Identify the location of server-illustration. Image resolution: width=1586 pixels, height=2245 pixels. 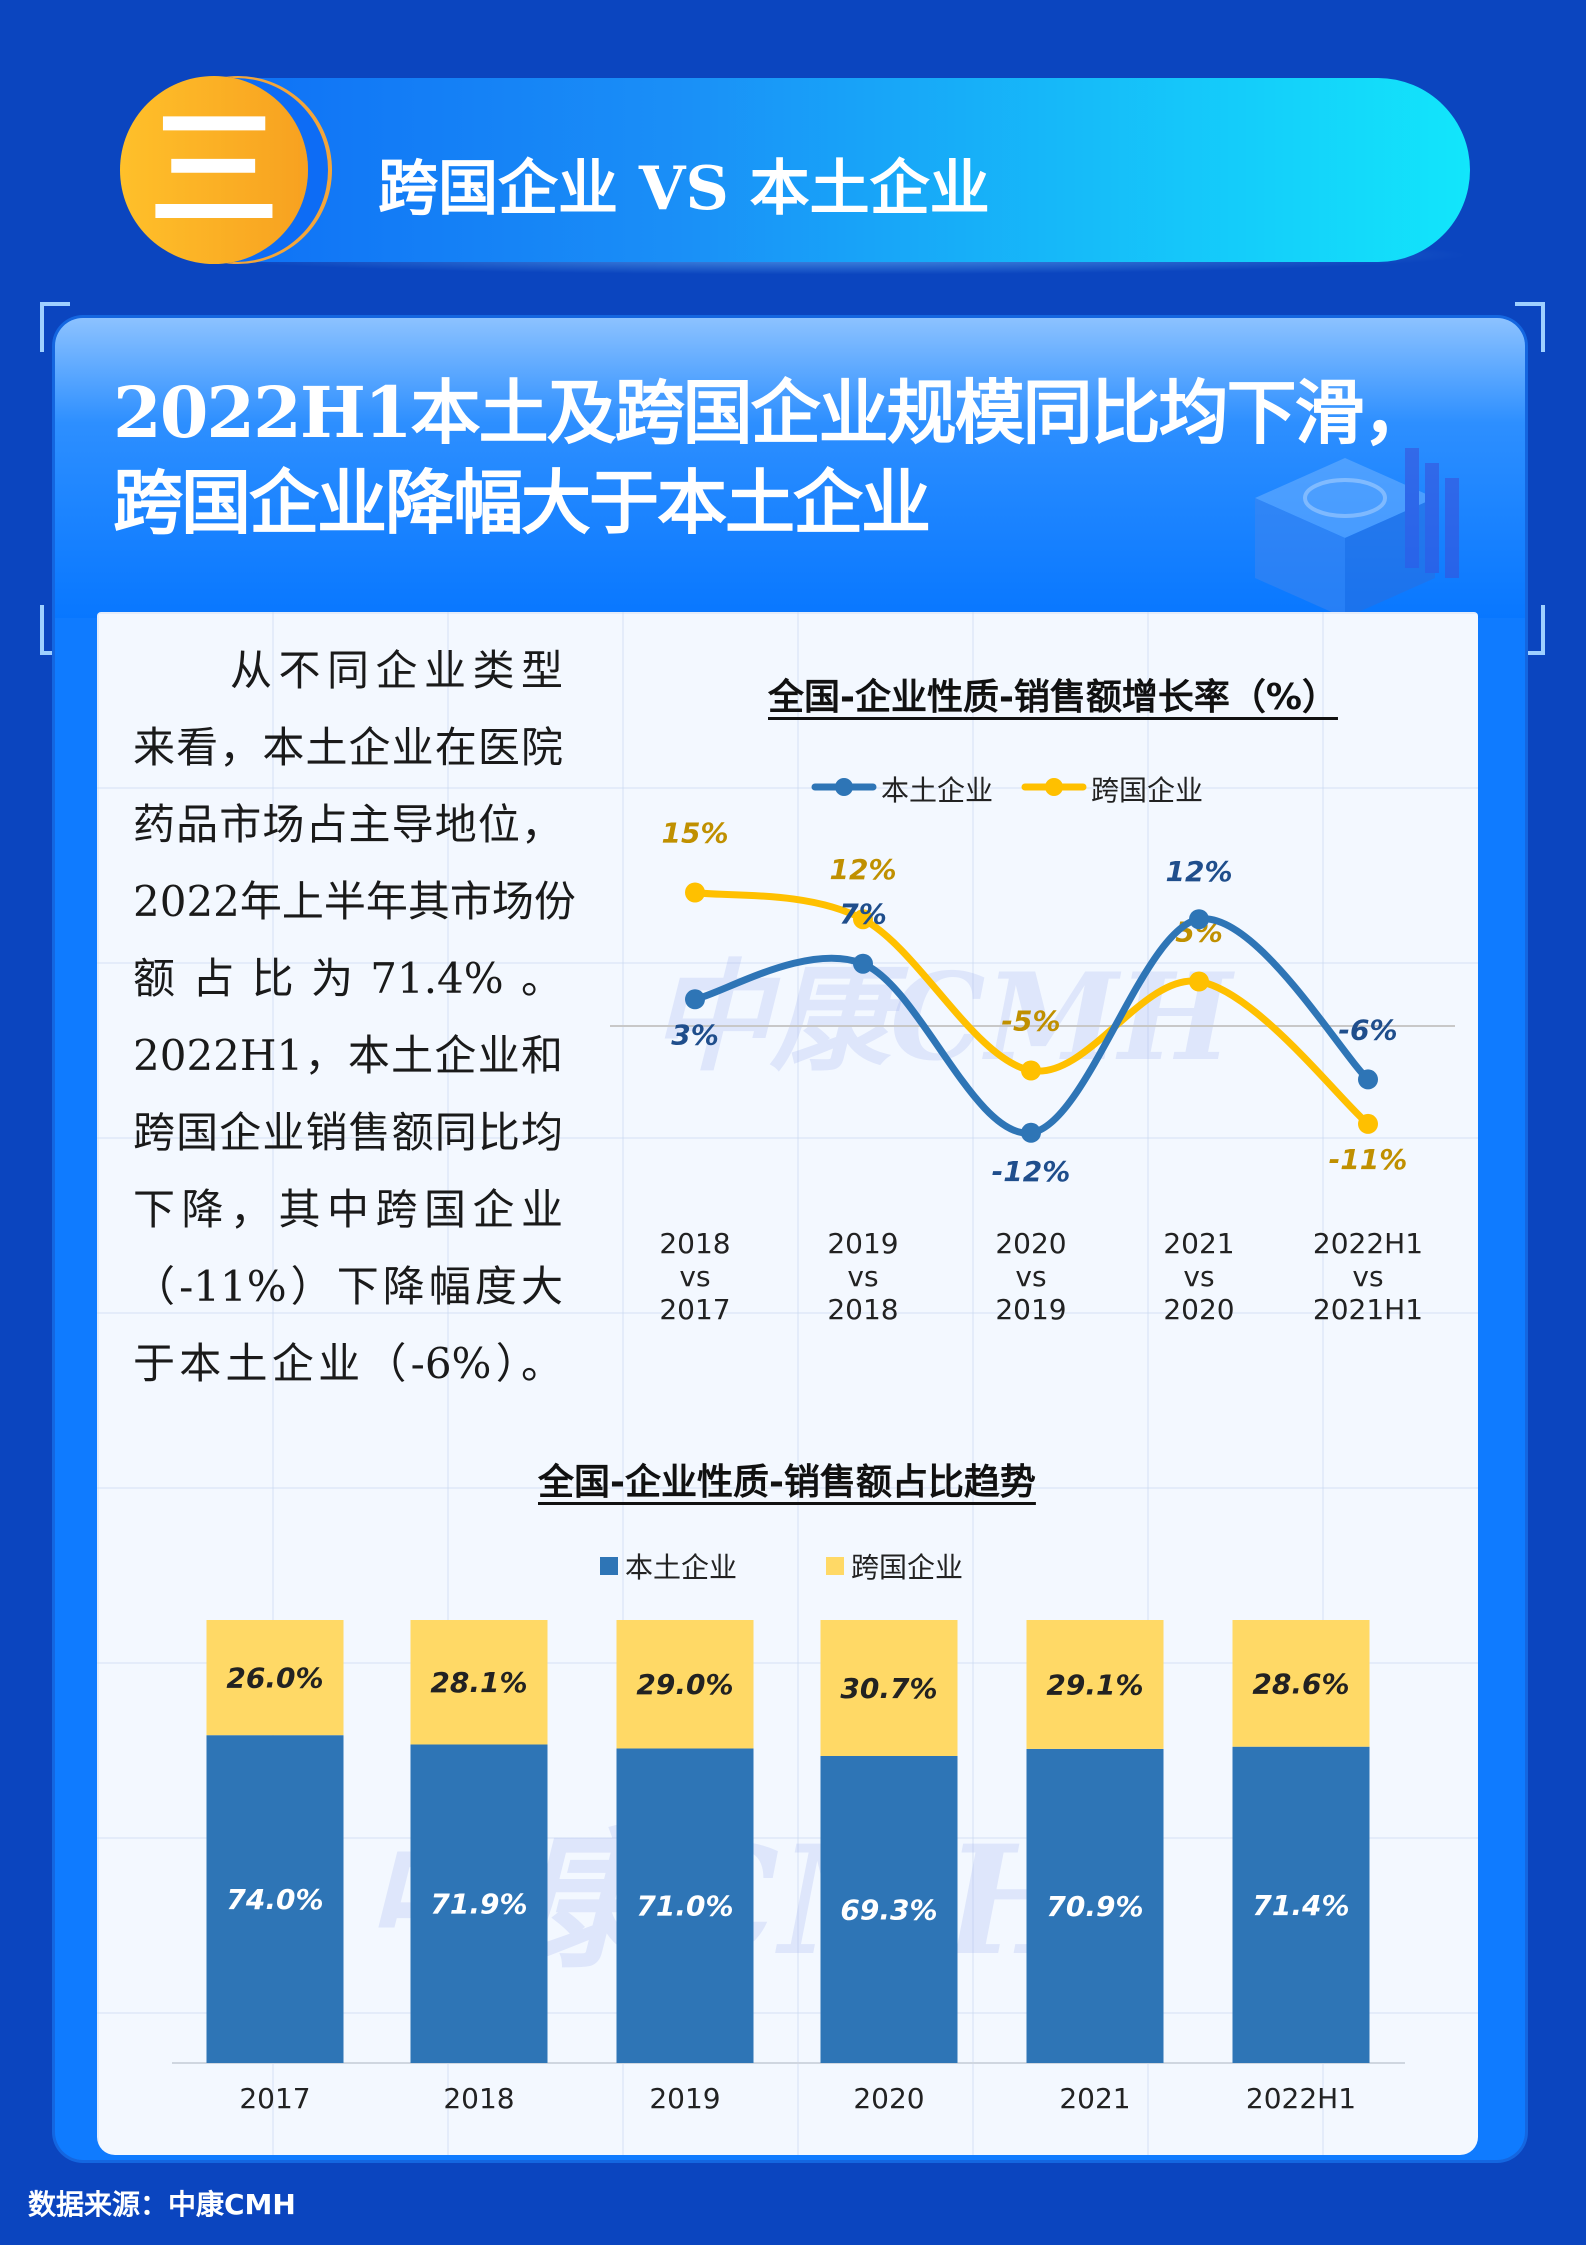
(1357, 533).